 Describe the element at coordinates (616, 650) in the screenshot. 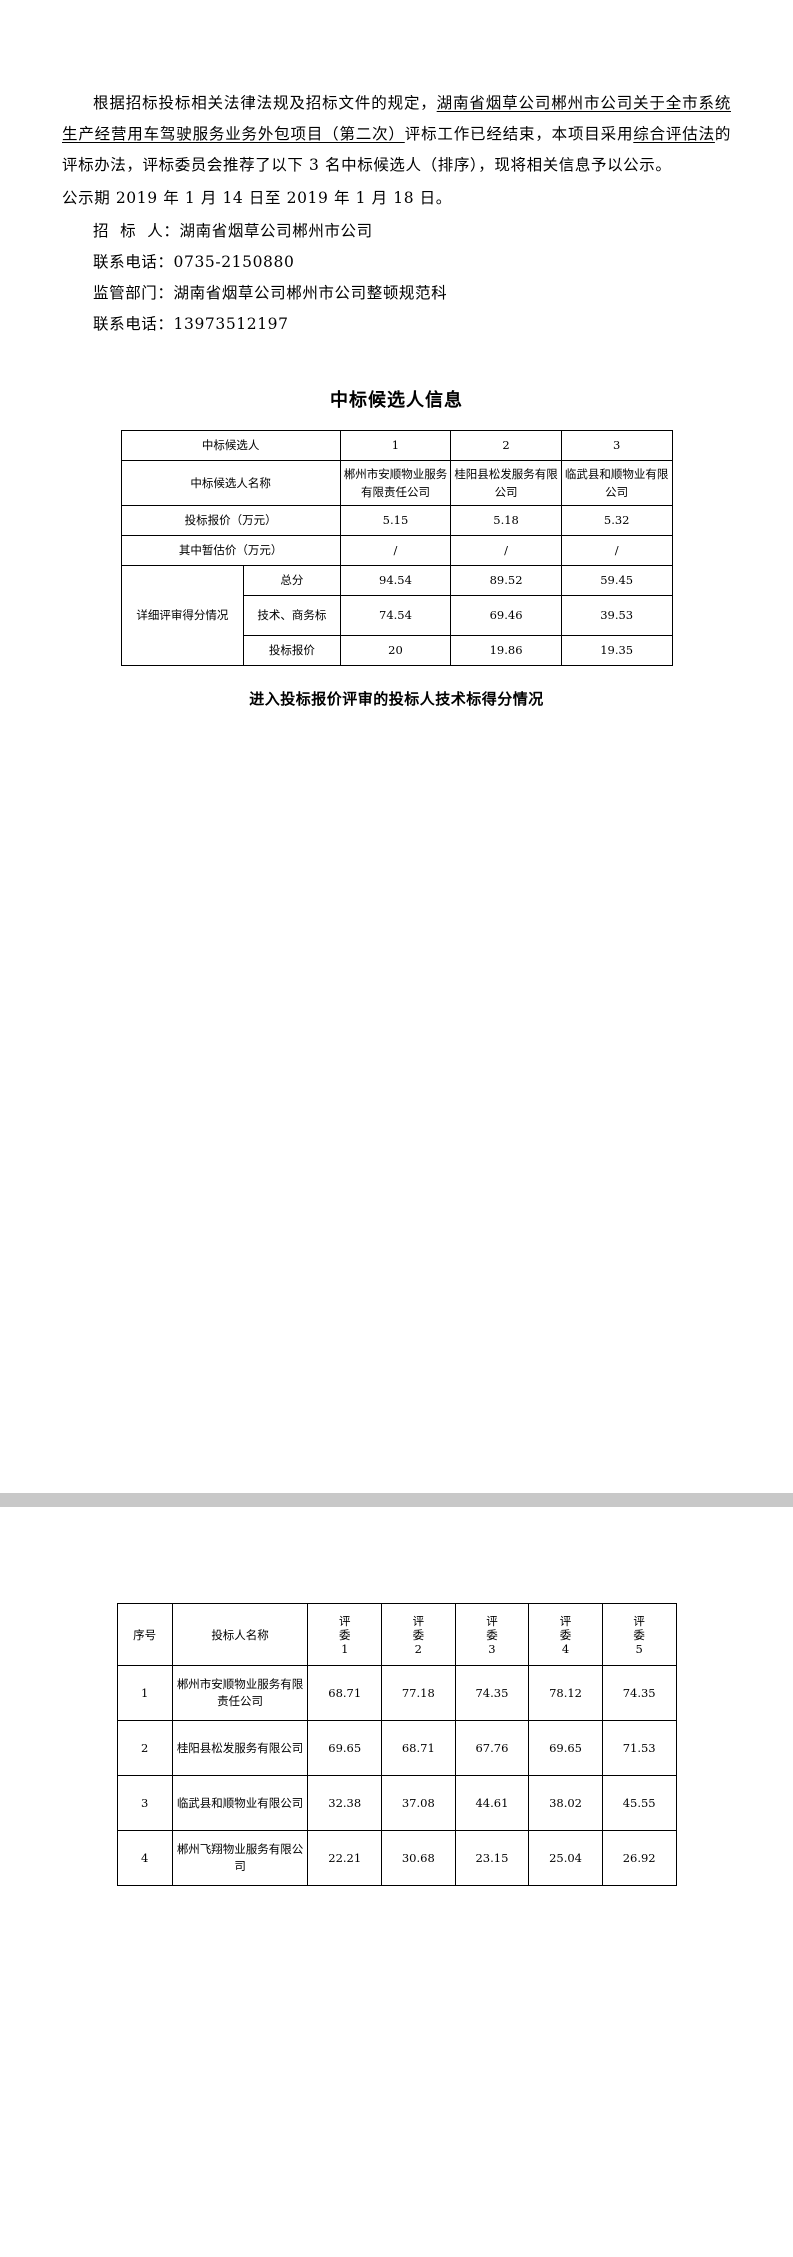

I see `cell-detail-2-3: 19.35` at that location.